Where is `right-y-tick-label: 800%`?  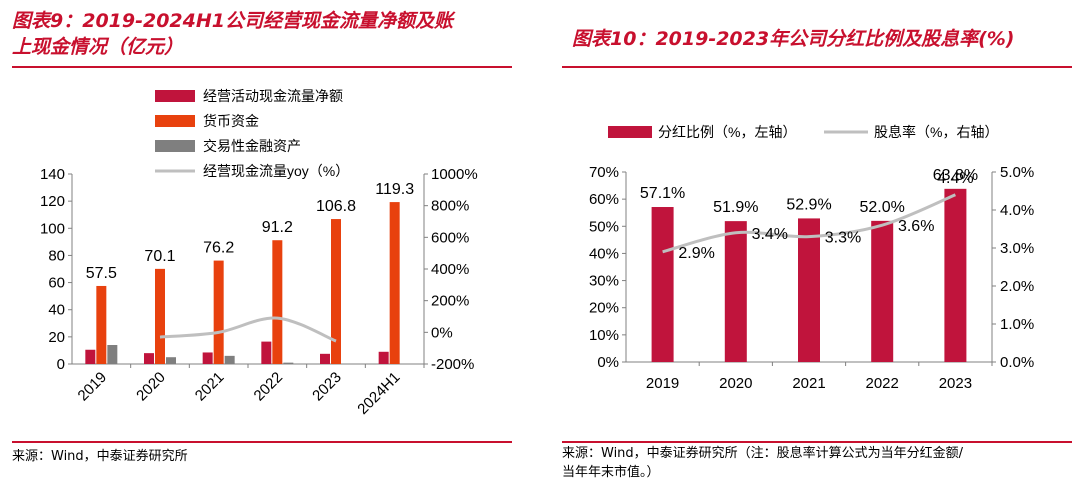
right-y-tick-label: 800% is located at coordinates (450, 206).